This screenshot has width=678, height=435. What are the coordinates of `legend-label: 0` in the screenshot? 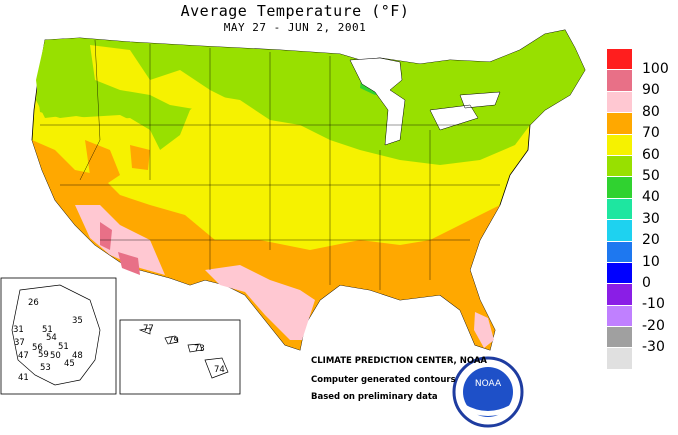 It's located at (646, 282).